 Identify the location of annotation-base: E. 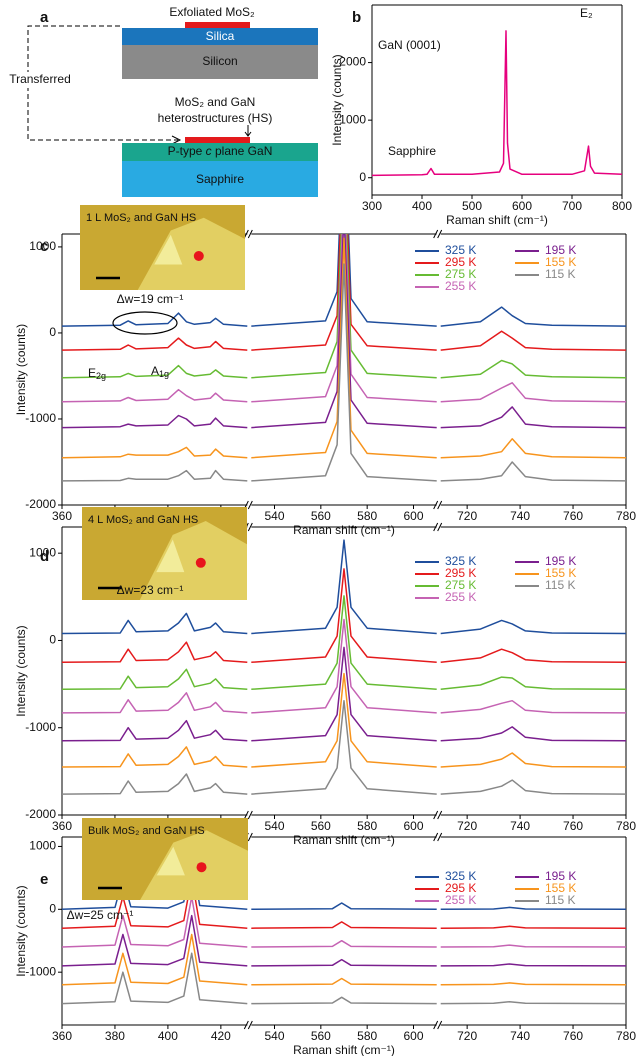
(92, 373).